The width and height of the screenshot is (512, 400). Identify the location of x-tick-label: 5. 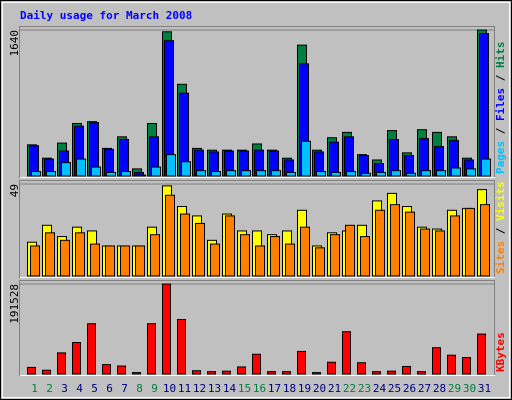
(94, 388).